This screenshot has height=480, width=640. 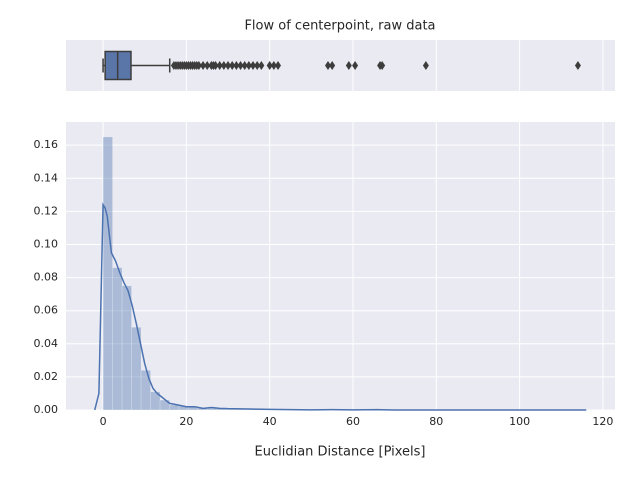 What do you see at coordinates (46, 277) in the screenshot?
I see `y-tick-label: 0.08` at bounding box center [46, 277].